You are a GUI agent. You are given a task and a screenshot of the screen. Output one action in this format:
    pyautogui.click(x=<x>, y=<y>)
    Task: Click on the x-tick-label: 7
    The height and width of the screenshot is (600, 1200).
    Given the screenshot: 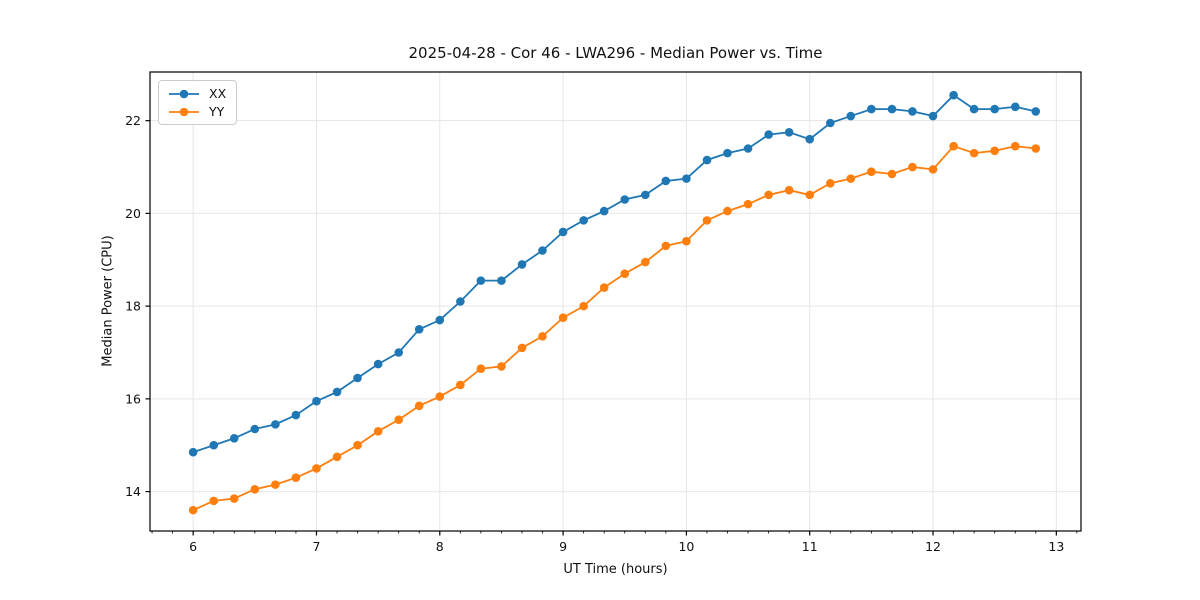 What is the action you would take?
    pyautogui.click(x=316, y=546)
    